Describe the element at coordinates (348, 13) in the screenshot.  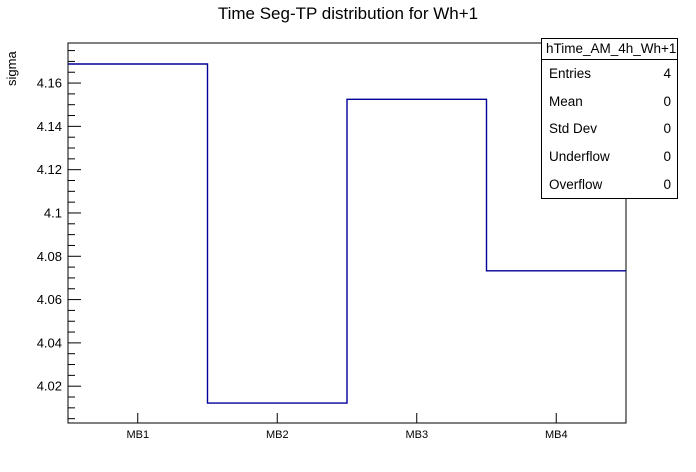
I see `chart-title: Time Seg-TP distribution for Wh+1` at that location.